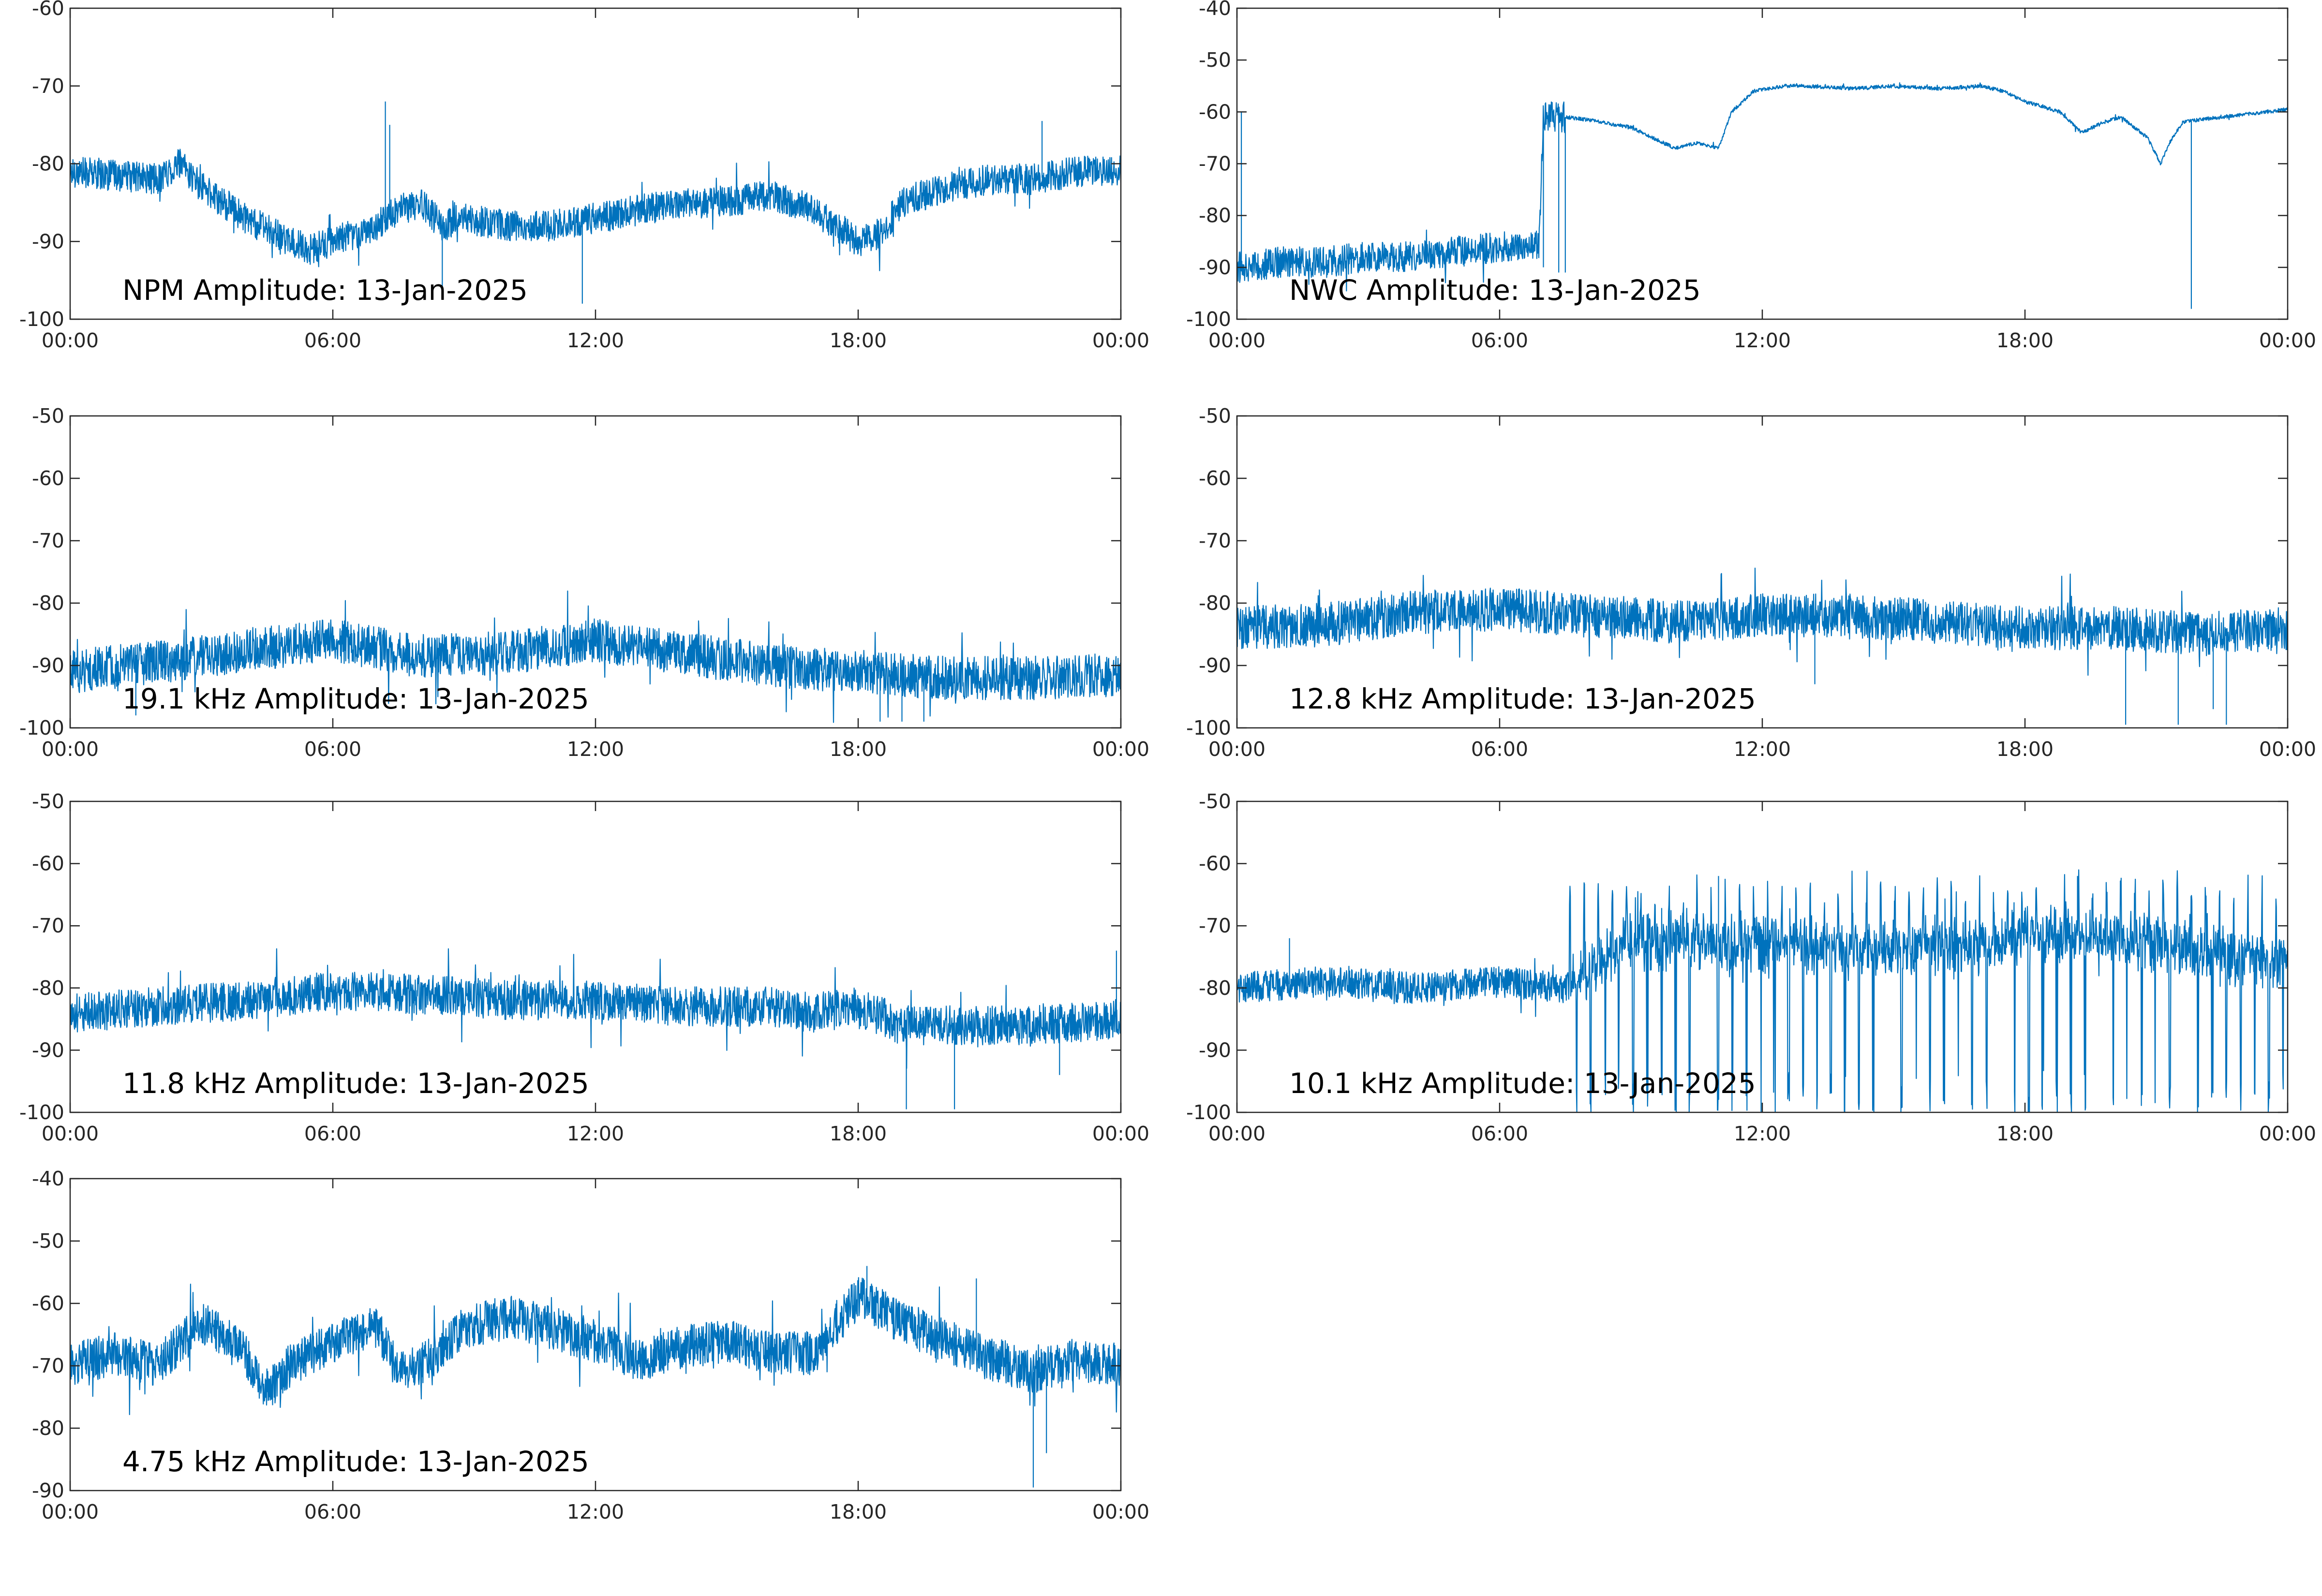 This screenshot has width=2322, height=1596. I want to click on panel-title: NPM Amplitude: 13-Jan-2025, so click(325, 290).